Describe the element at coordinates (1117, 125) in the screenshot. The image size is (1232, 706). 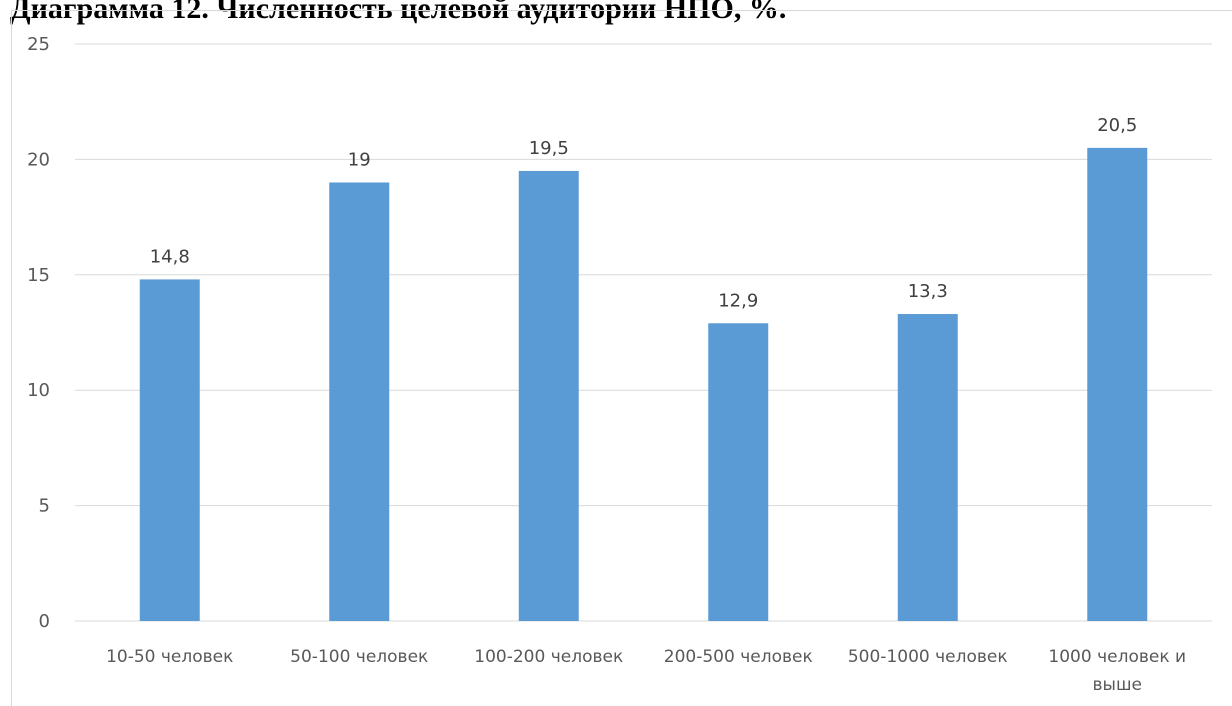
I see `data-label: 20,5` at that location.